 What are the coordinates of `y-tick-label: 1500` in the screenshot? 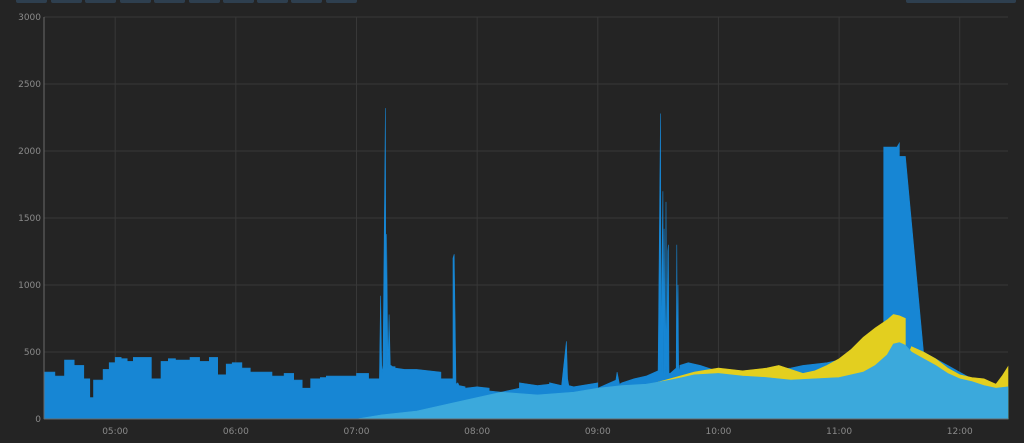 It's located at (29, 219).